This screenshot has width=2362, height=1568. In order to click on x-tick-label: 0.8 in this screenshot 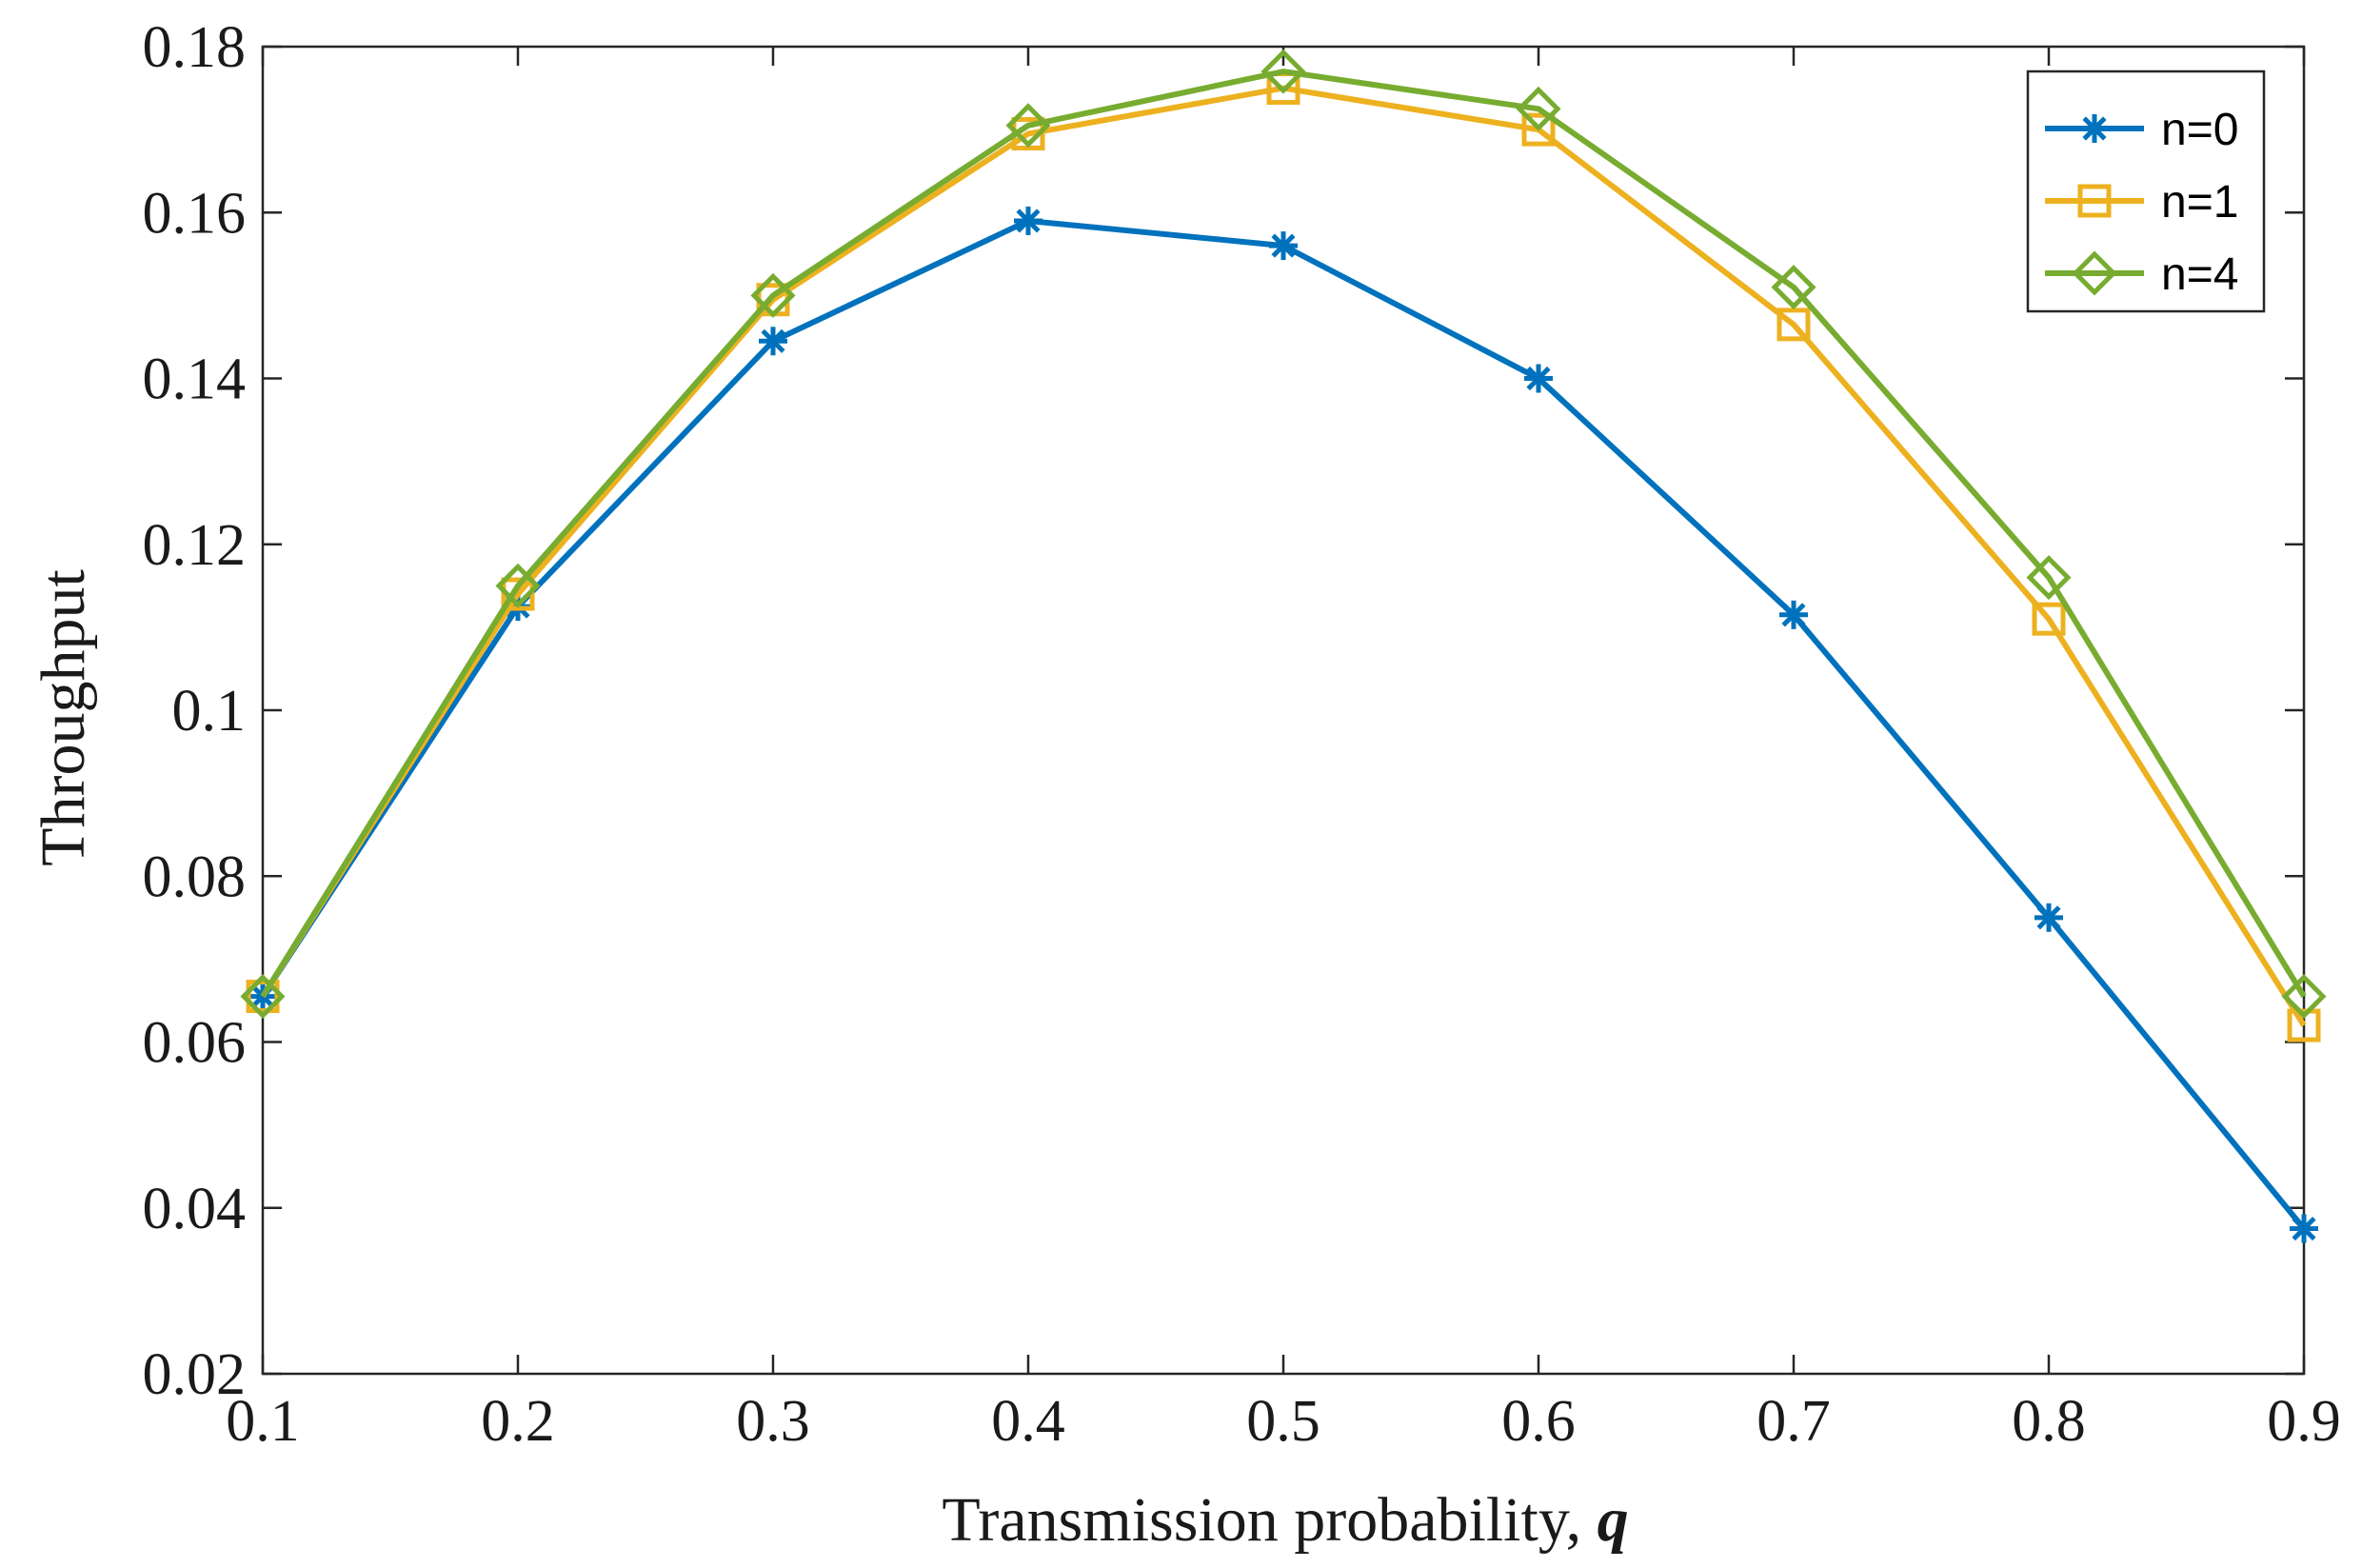, I will do `click(2049, 1422)`.